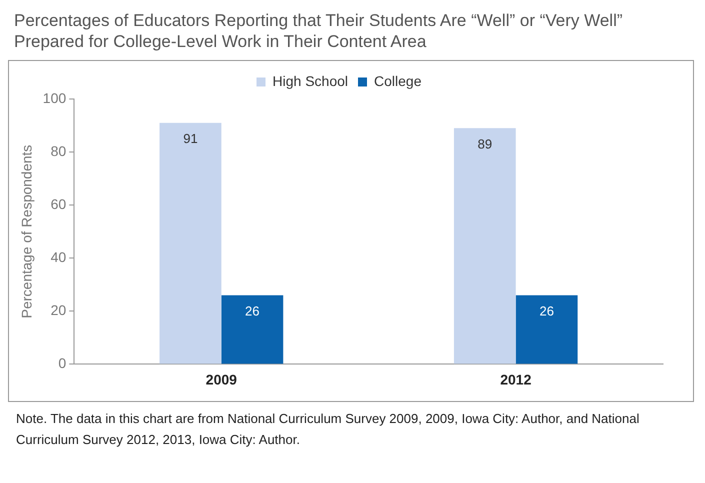 This screenshot has height=483, width=705. What do you see at coordinates (58, 204) in the screenshot?
I see `y-tick-label: 60` at bounding box center [58, 204].